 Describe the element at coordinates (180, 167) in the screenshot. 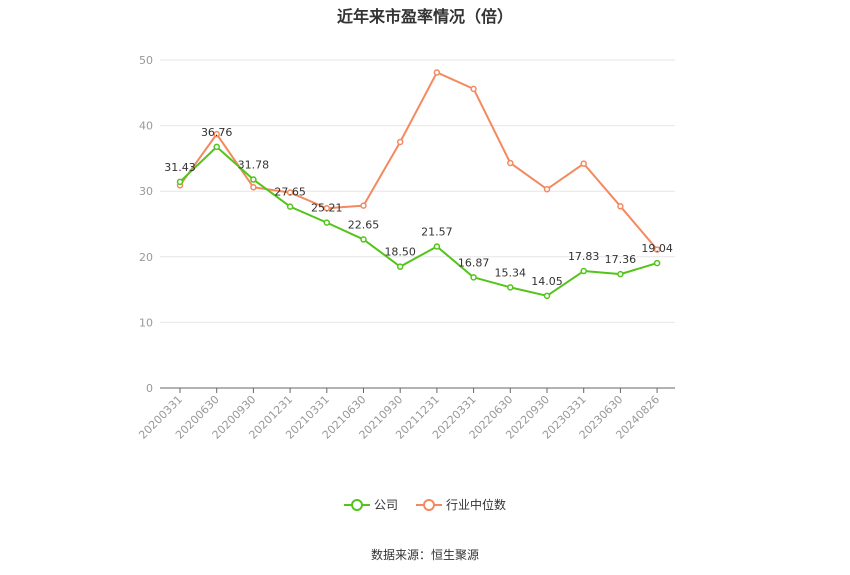

I see `data-label-company: 31.43` at that location.